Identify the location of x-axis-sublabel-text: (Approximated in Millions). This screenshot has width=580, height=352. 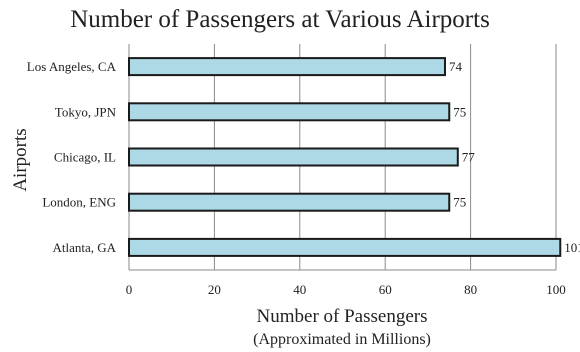
(342, 339).